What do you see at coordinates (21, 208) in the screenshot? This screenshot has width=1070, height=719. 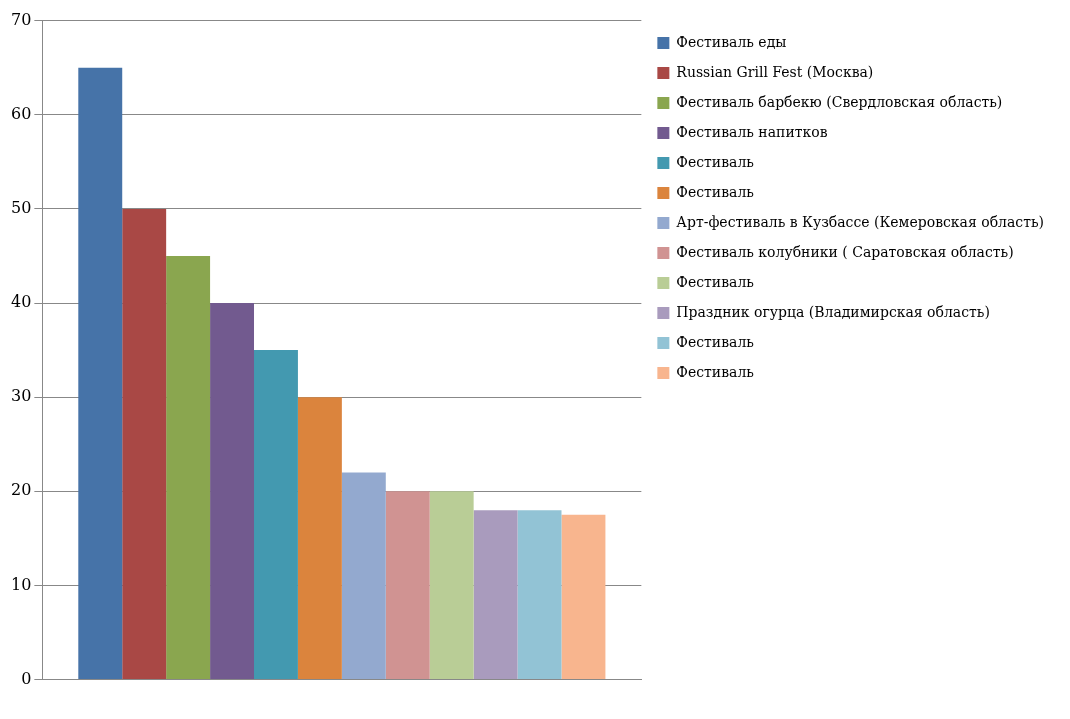 I see `y-tick-label: 50` at bounding box center [21, 208].